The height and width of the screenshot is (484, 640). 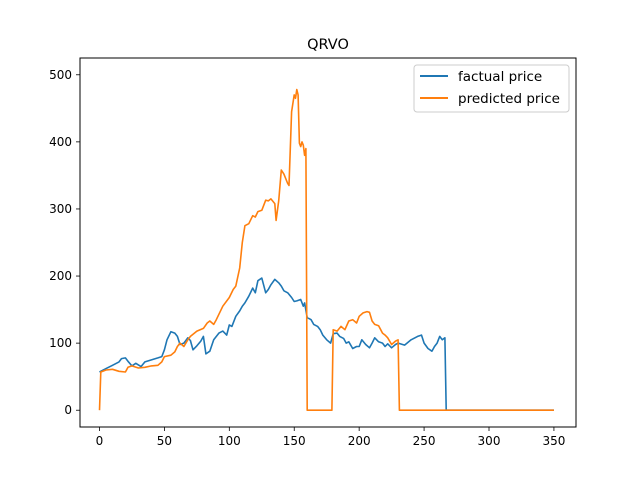 I want to click on x-tick-label: 350, so click(x=553, y=441).